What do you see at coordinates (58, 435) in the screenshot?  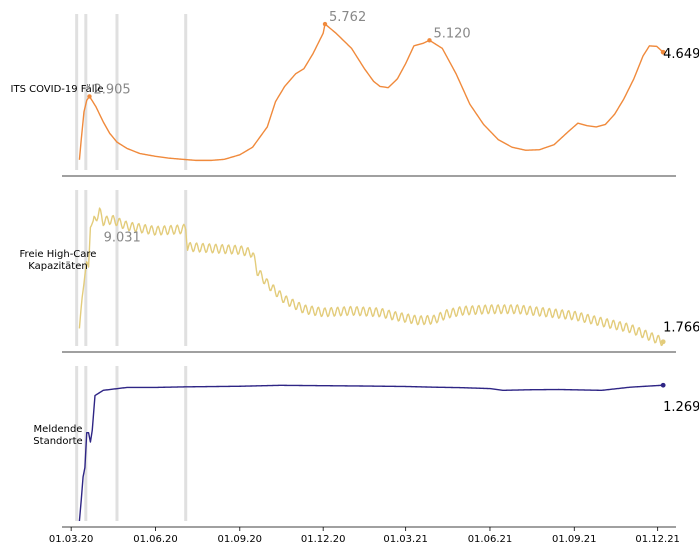 I see `row-label-reporting-sites: Meldende Standorte` at bounding box center [58, 435].